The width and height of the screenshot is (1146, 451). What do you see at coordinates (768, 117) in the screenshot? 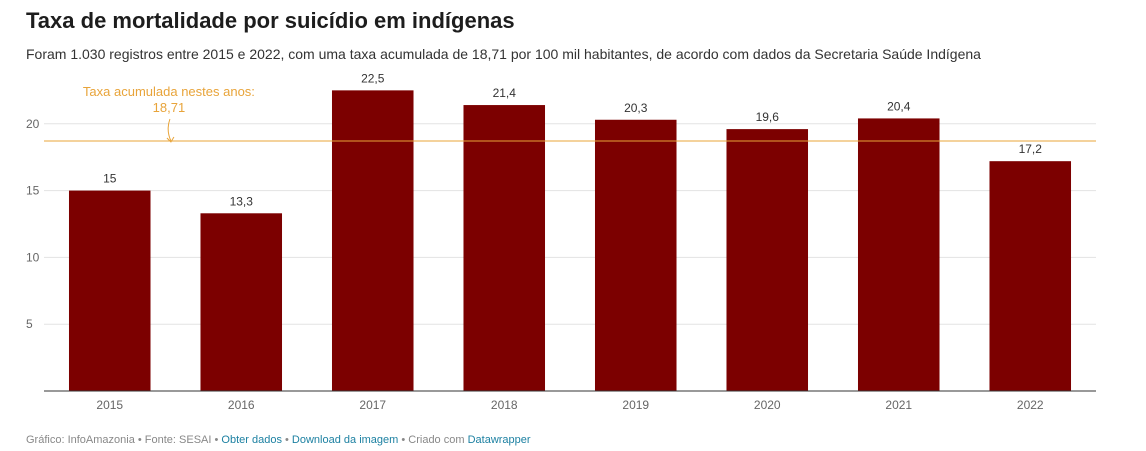
I see `data-label: 19,6` at bounding box center [768, 117].